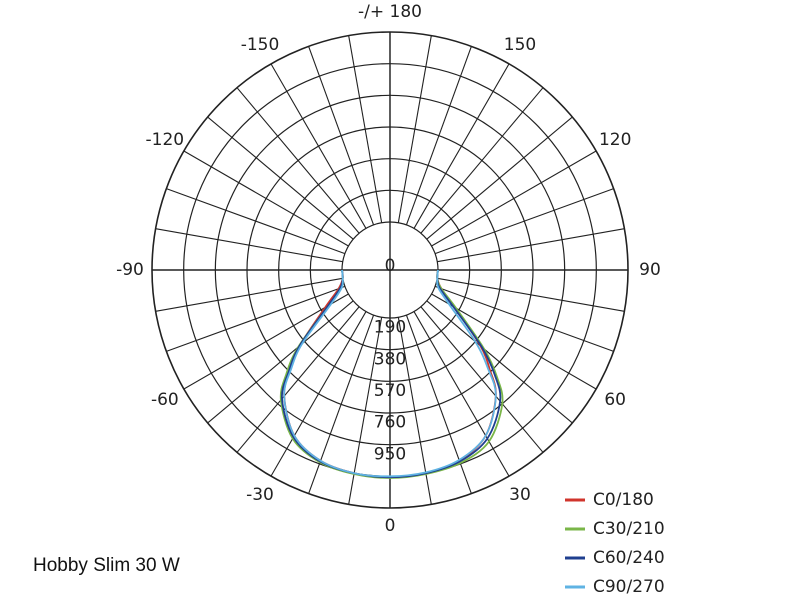 This screenshot has width=800, height=600. Describe the element at coordinates (260, 45) in the screenshot. I see `angle-label: -150` at that location.